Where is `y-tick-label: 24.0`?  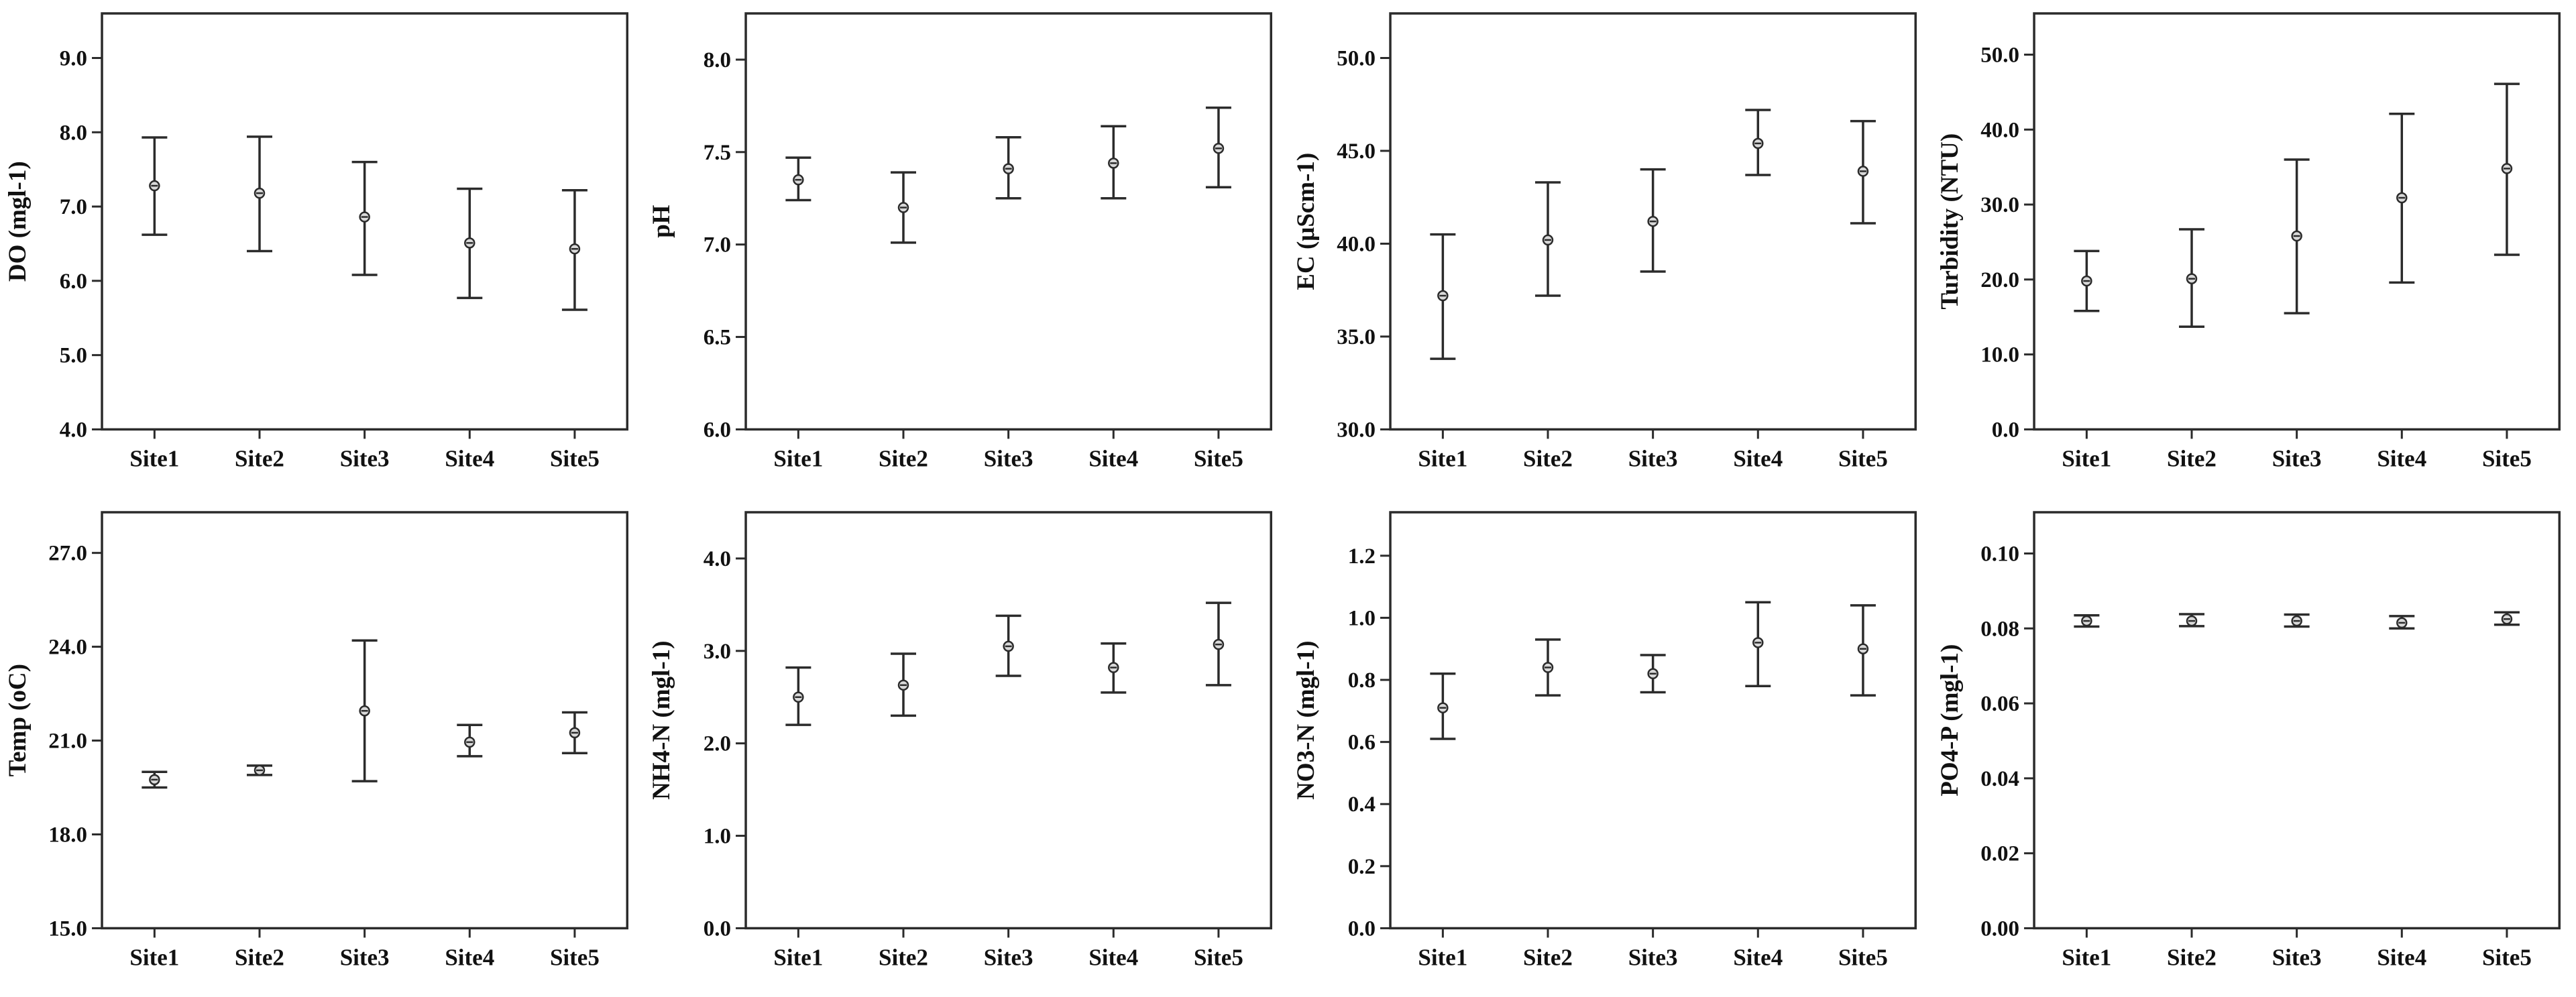
y-tick-label: 24.0 is located at coordinates (67, 647).